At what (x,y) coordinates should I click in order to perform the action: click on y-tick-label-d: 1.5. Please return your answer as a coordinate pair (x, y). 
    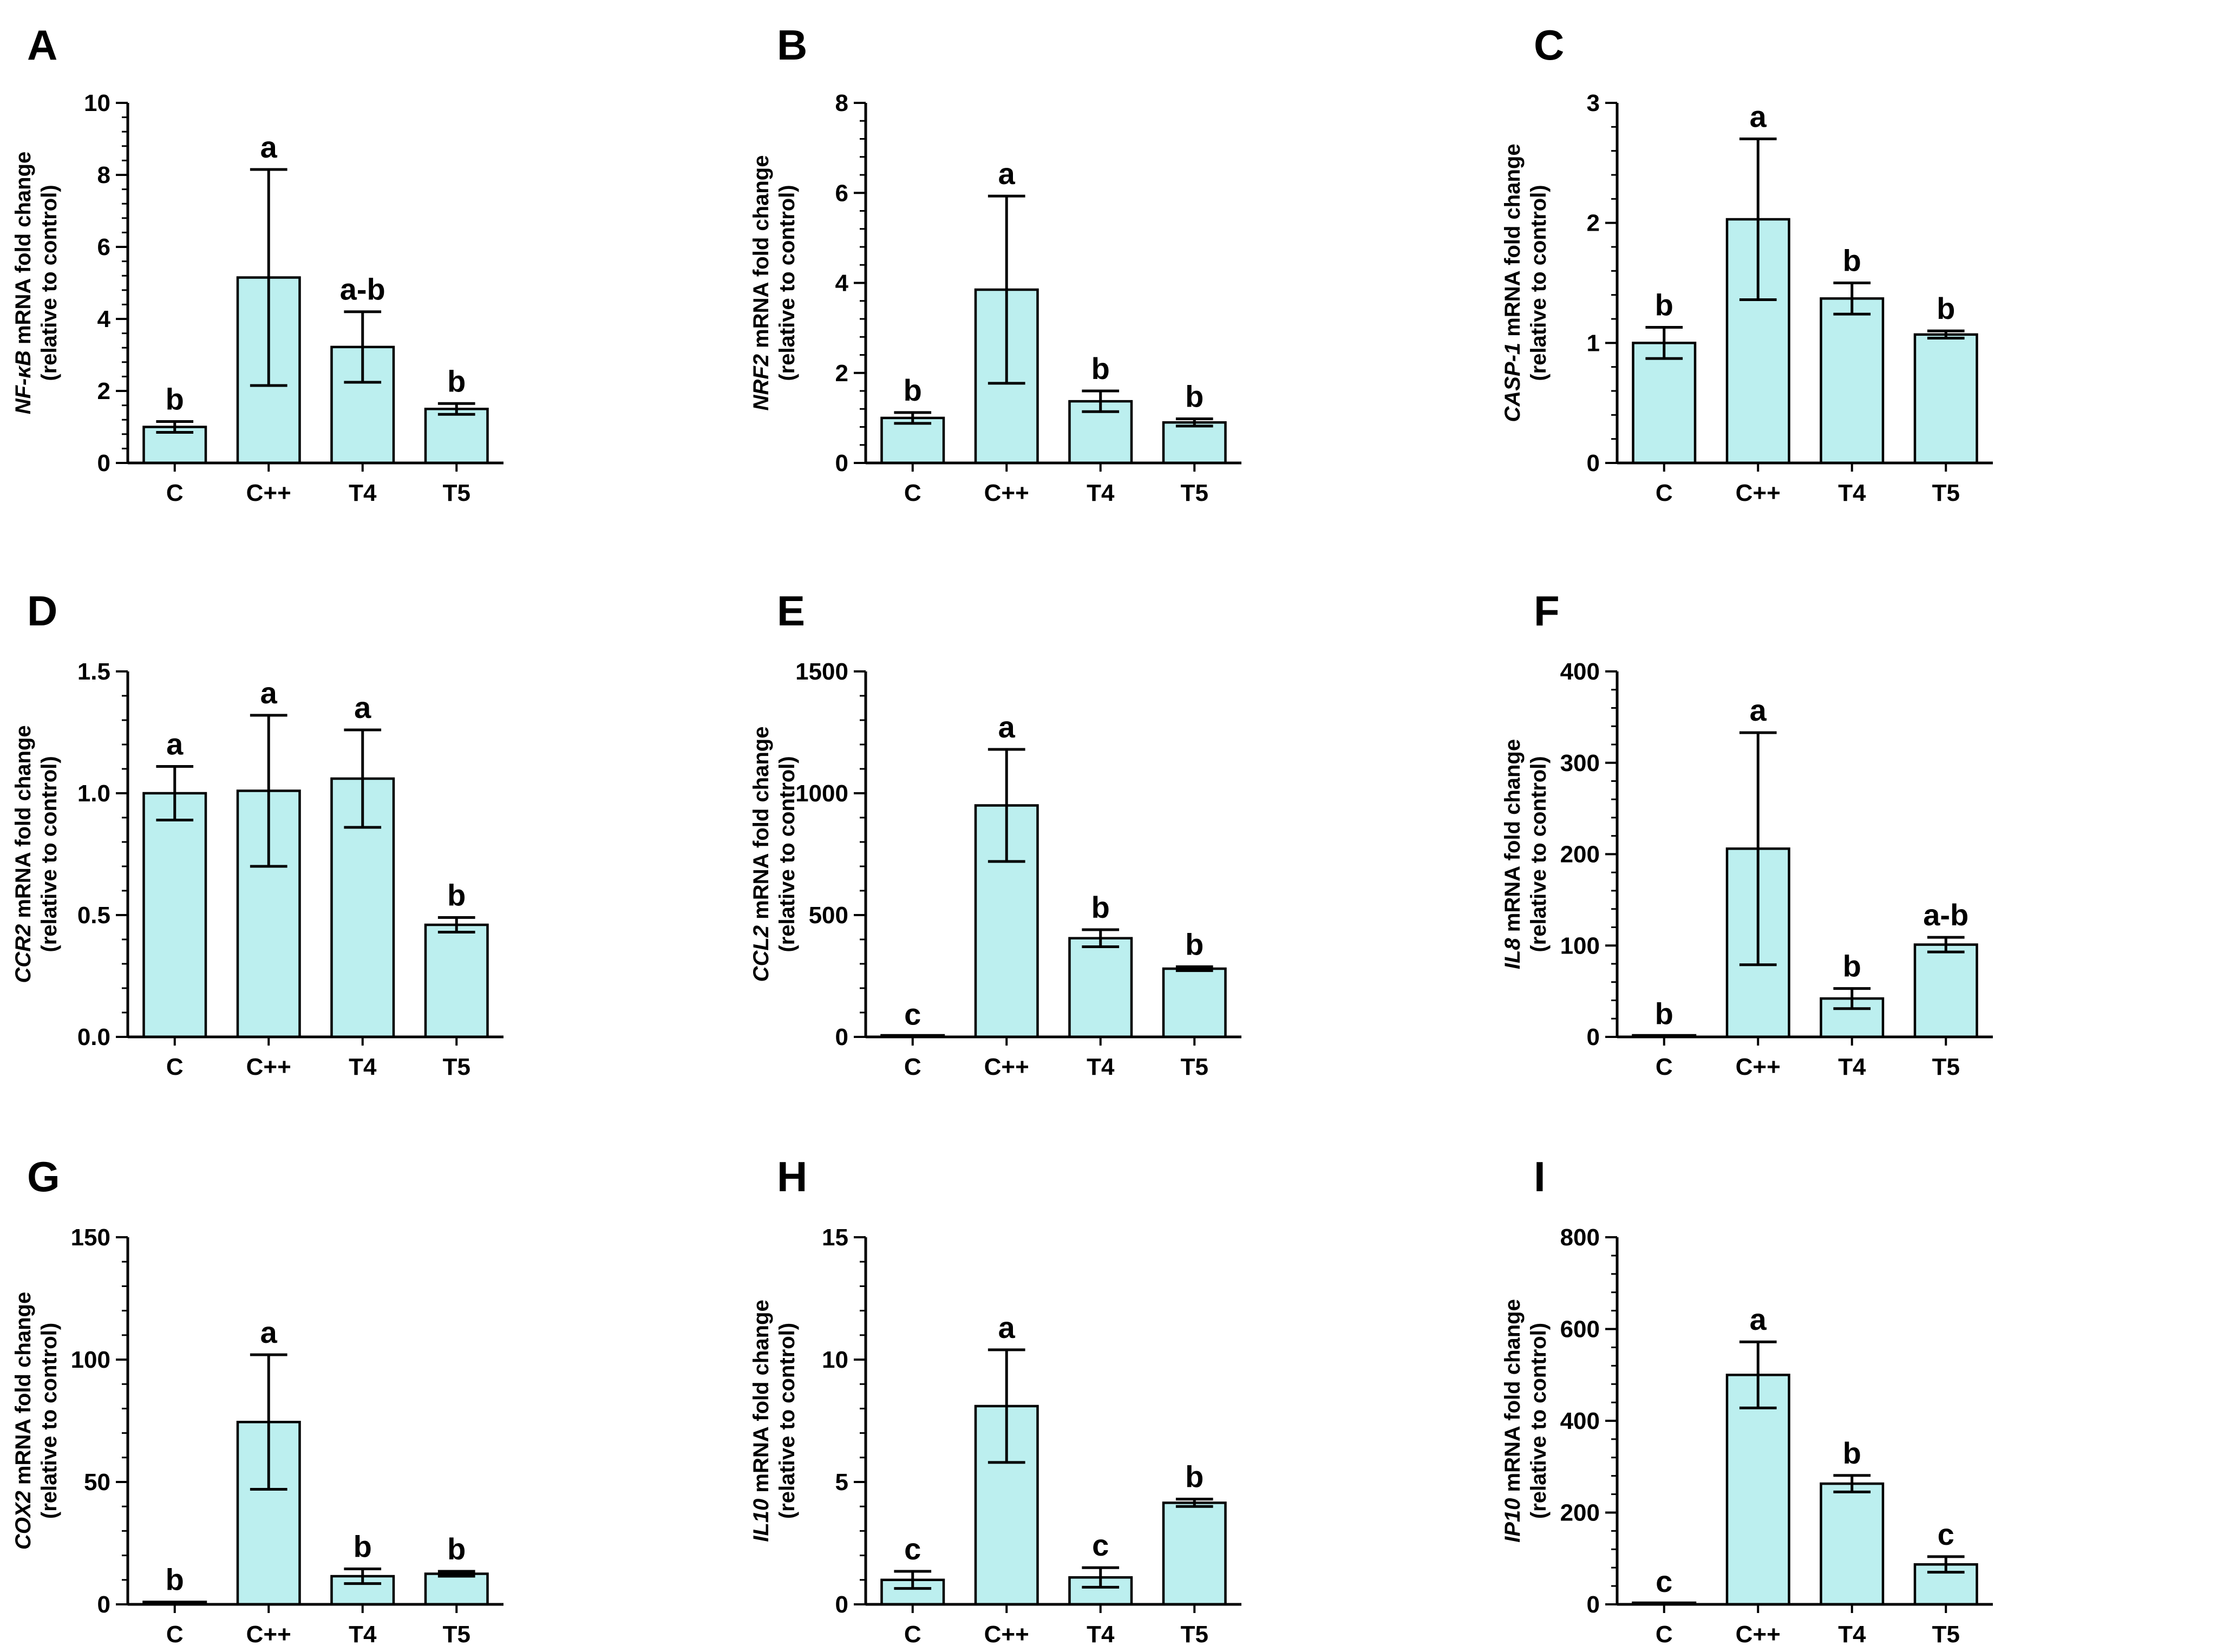
    Looking at the image, I should click on (93, 671).